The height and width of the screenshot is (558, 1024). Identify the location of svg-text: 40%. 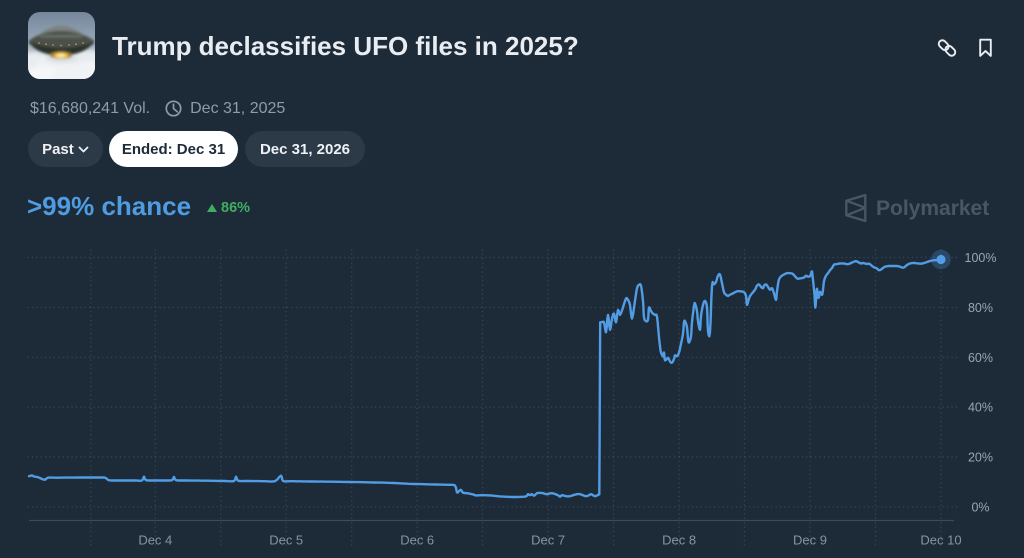
(980, 408).